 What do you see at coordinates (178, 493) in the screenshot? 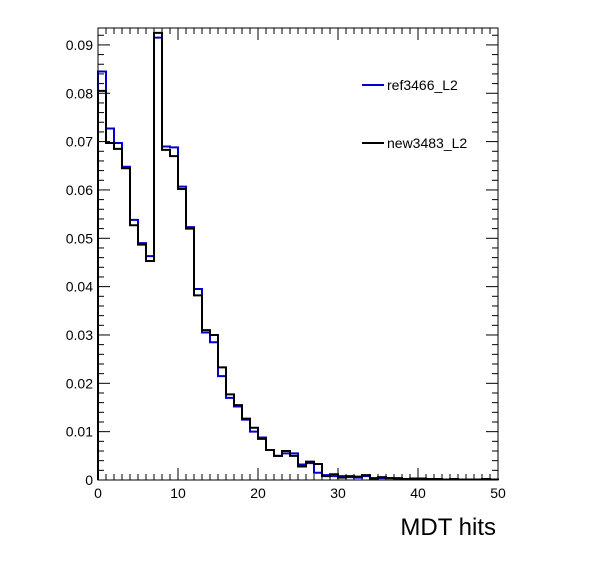
I see `x-tick-label: 10` at bounding box center [178, 493].